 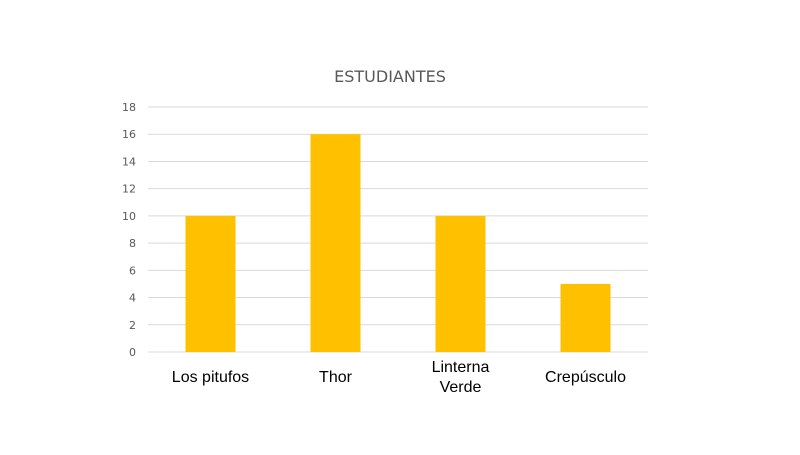 I want to click on x-tick-label: Crepúsculo, so click(x=585, y=377).